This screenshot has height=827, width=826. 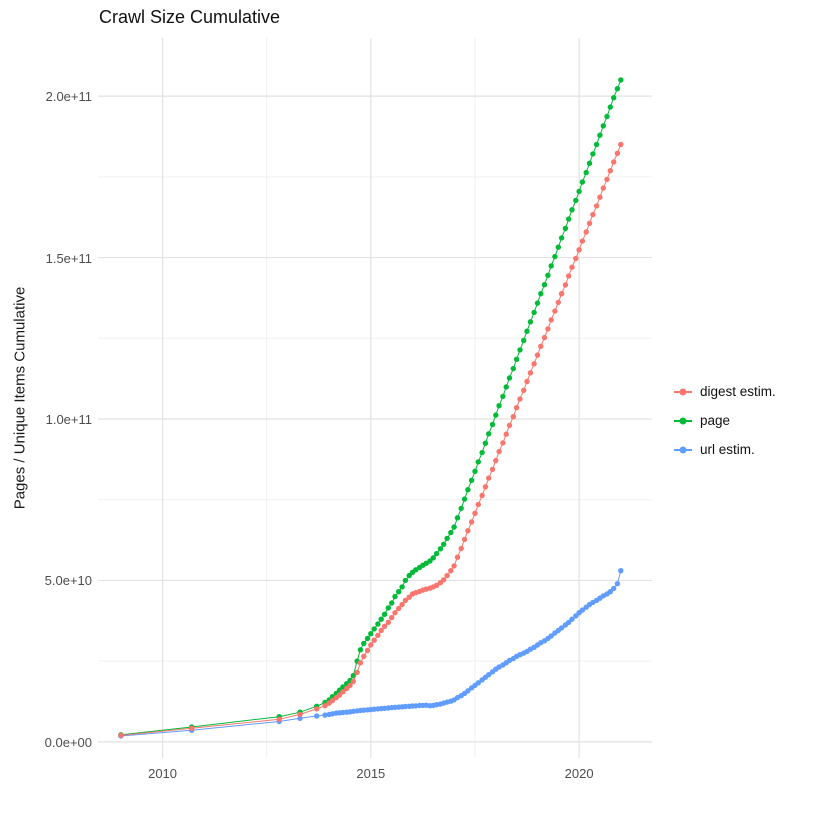 I want to click on legend-item-page: page, so click(x=725, y=420).